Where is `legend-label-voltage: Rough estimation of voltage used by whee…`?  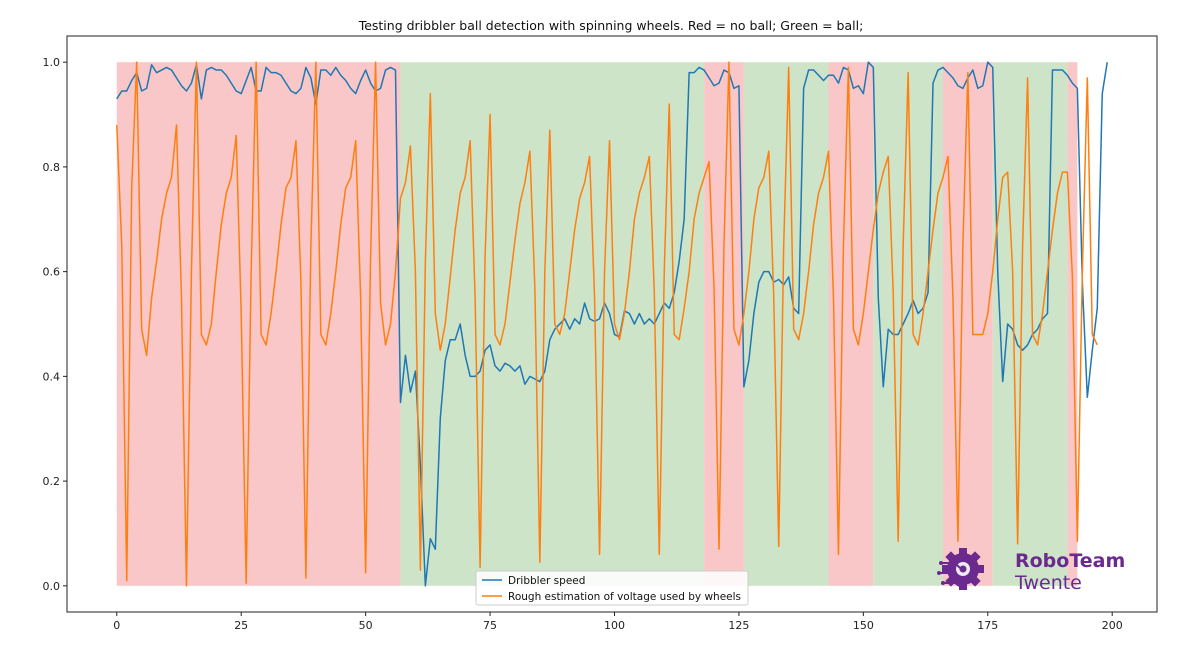
legend-label-voltage: Rough estimation of voltage used by whee… is located at coordinates (624, 597).